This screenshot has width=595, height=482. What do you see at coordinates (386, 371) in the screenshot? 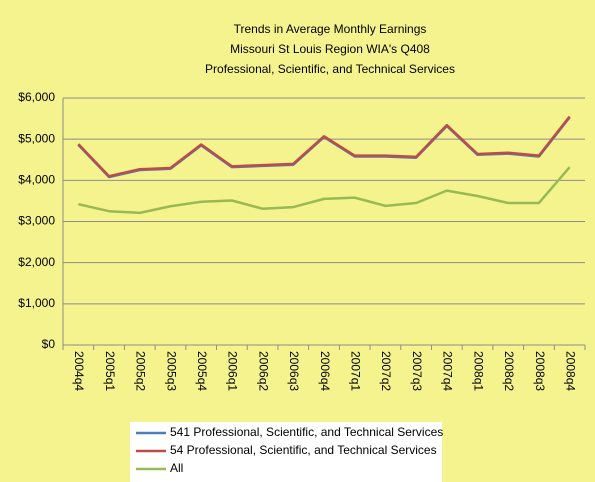
I see `x-tick-label: 2007q2` at bounding box center [386, 371].